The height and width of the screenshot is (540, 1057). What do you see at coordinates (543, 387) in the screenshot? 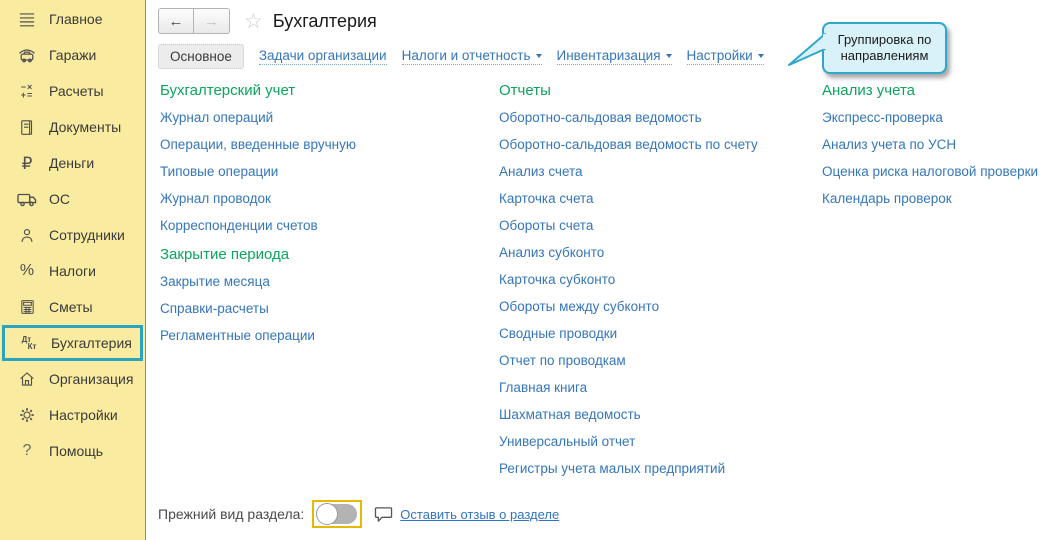
I see `command-link: Главная книга` at bounding box center [543, 387].